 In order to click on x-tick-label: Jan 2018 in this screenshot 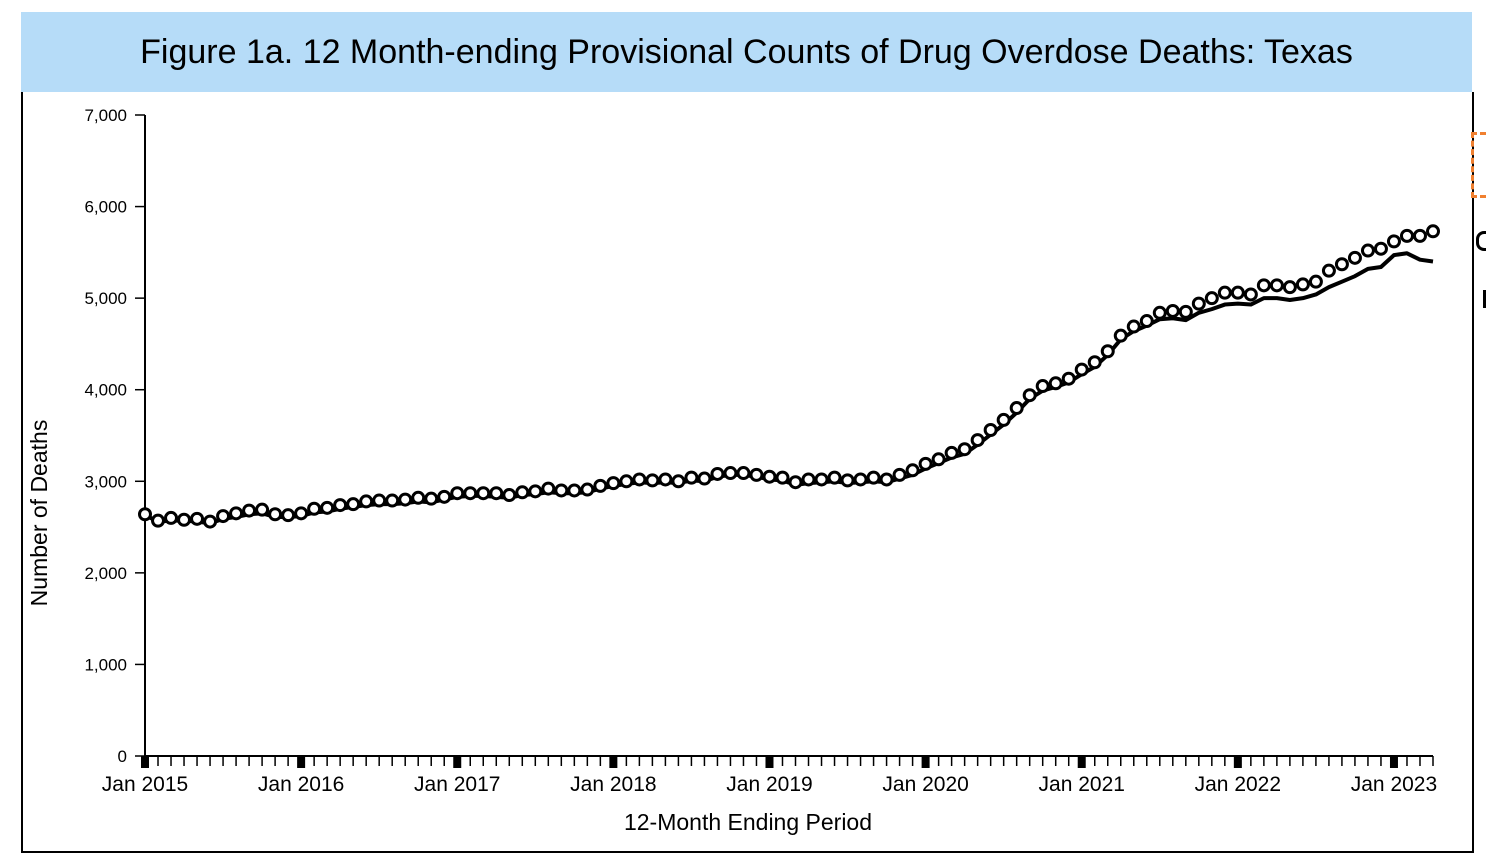, I will do `click(613, 784)`.